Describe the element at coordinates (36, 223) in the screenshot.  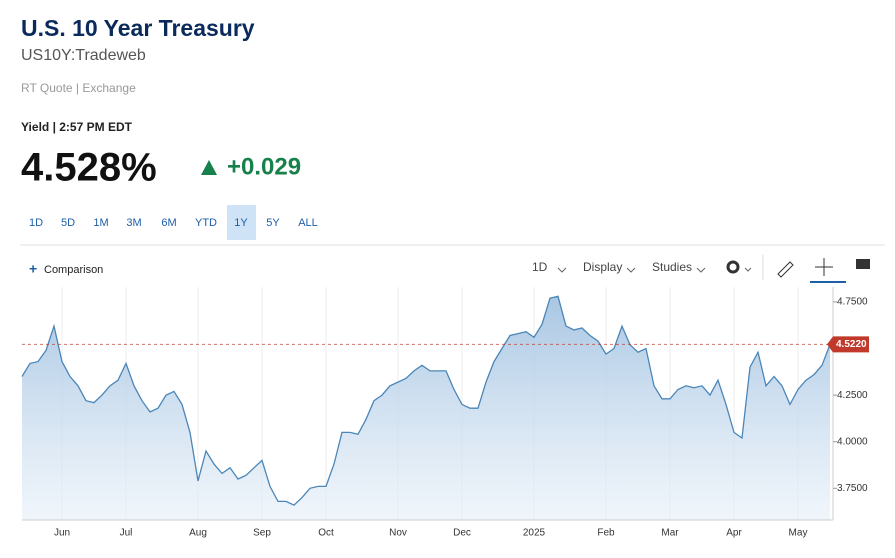
I see `range-button: 1D` at that location.